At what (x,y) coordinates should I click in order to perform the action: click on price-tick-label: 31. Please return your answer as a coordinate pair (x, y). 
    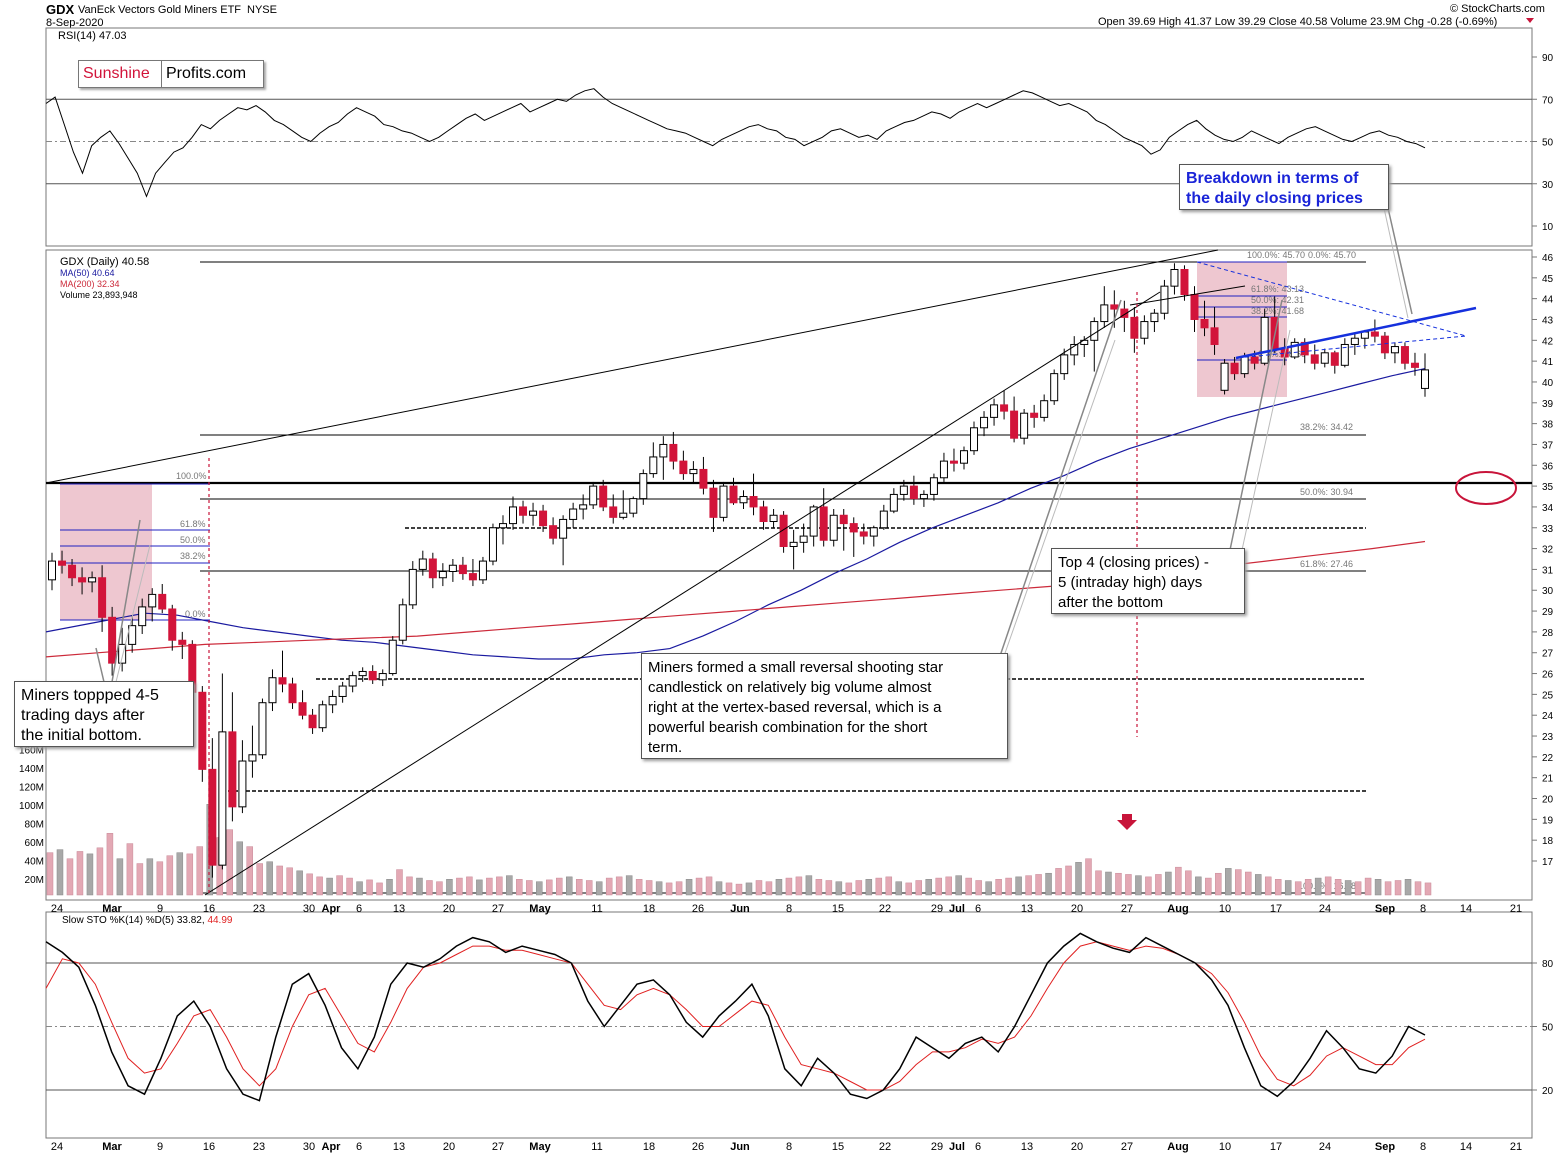
    Looking at the image, I should click on (1548, 570).